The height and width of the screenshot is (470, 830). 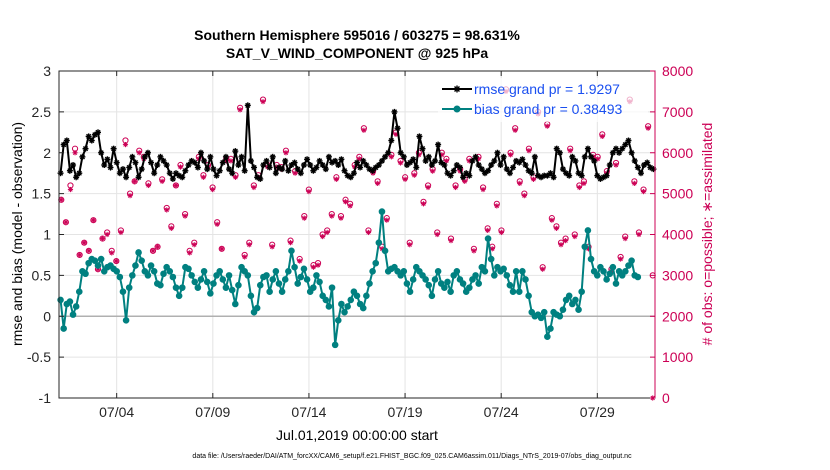 I want to click on x-tick-label: 07/29, so click(x=597, y=412).